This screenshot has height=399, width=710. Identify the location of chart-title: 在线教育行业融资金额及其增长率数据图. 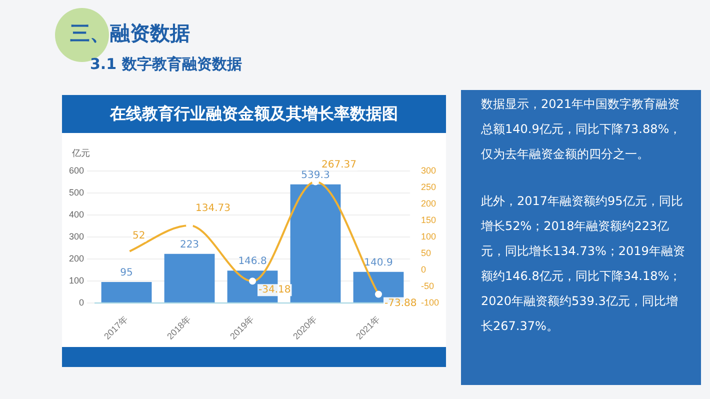
(254, 114).